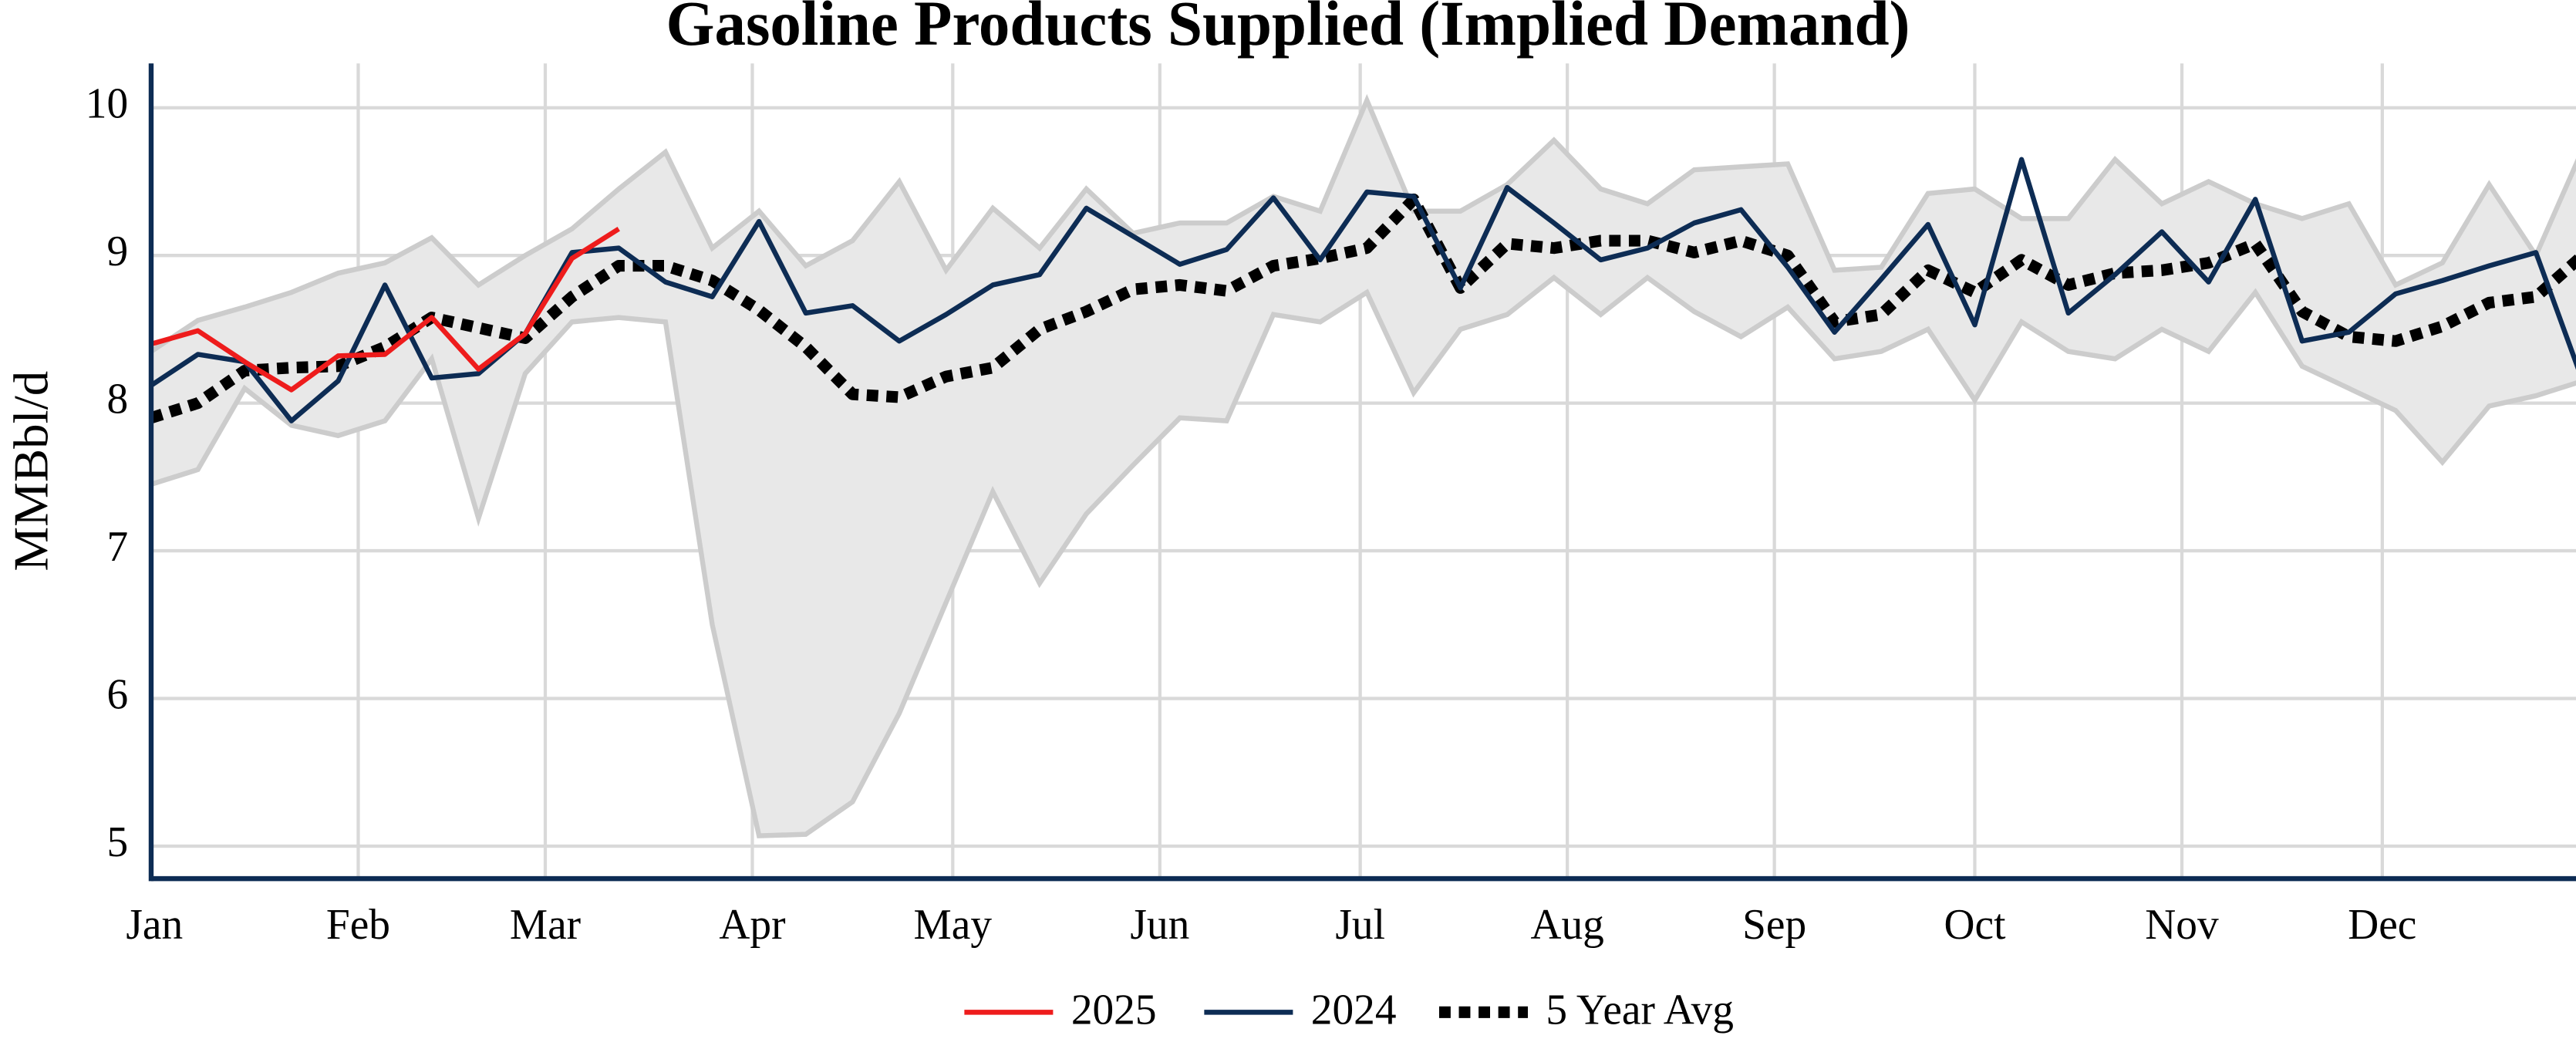 The height and width of the screenshot is (1049, 2576). I want to click on x-tick-label: Jun, so click(1159, 925).